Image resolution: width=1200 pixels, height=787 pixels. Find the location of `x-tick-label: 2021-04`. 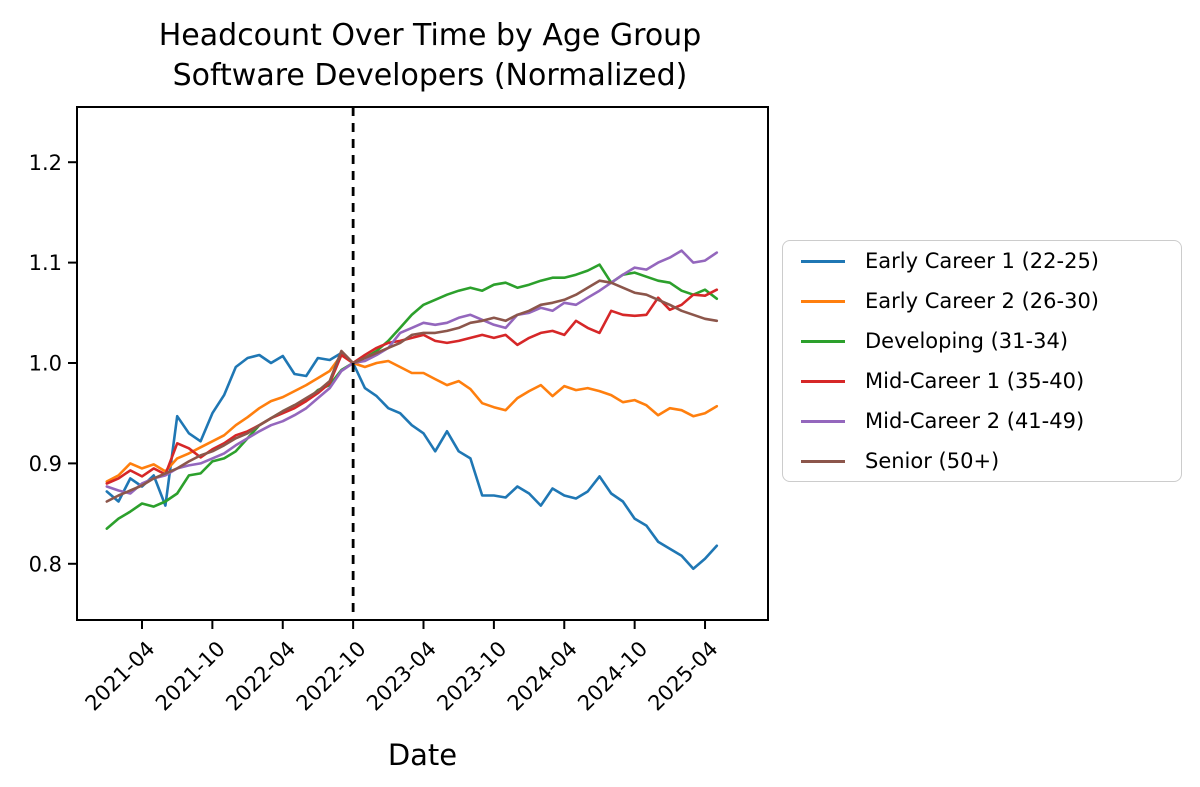

x-tick-label: 2021-04 is located at coordinates (120, 676).